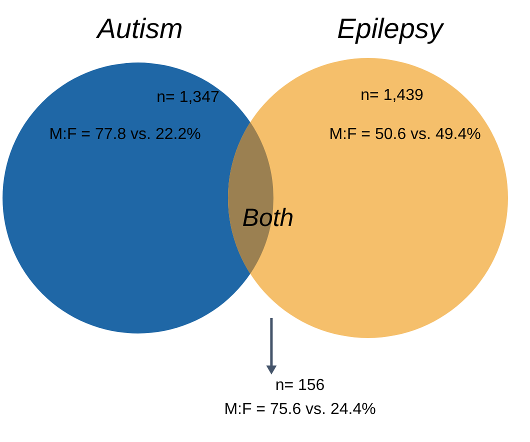  I want to click on data-label: n= 156, so click(300, 385).